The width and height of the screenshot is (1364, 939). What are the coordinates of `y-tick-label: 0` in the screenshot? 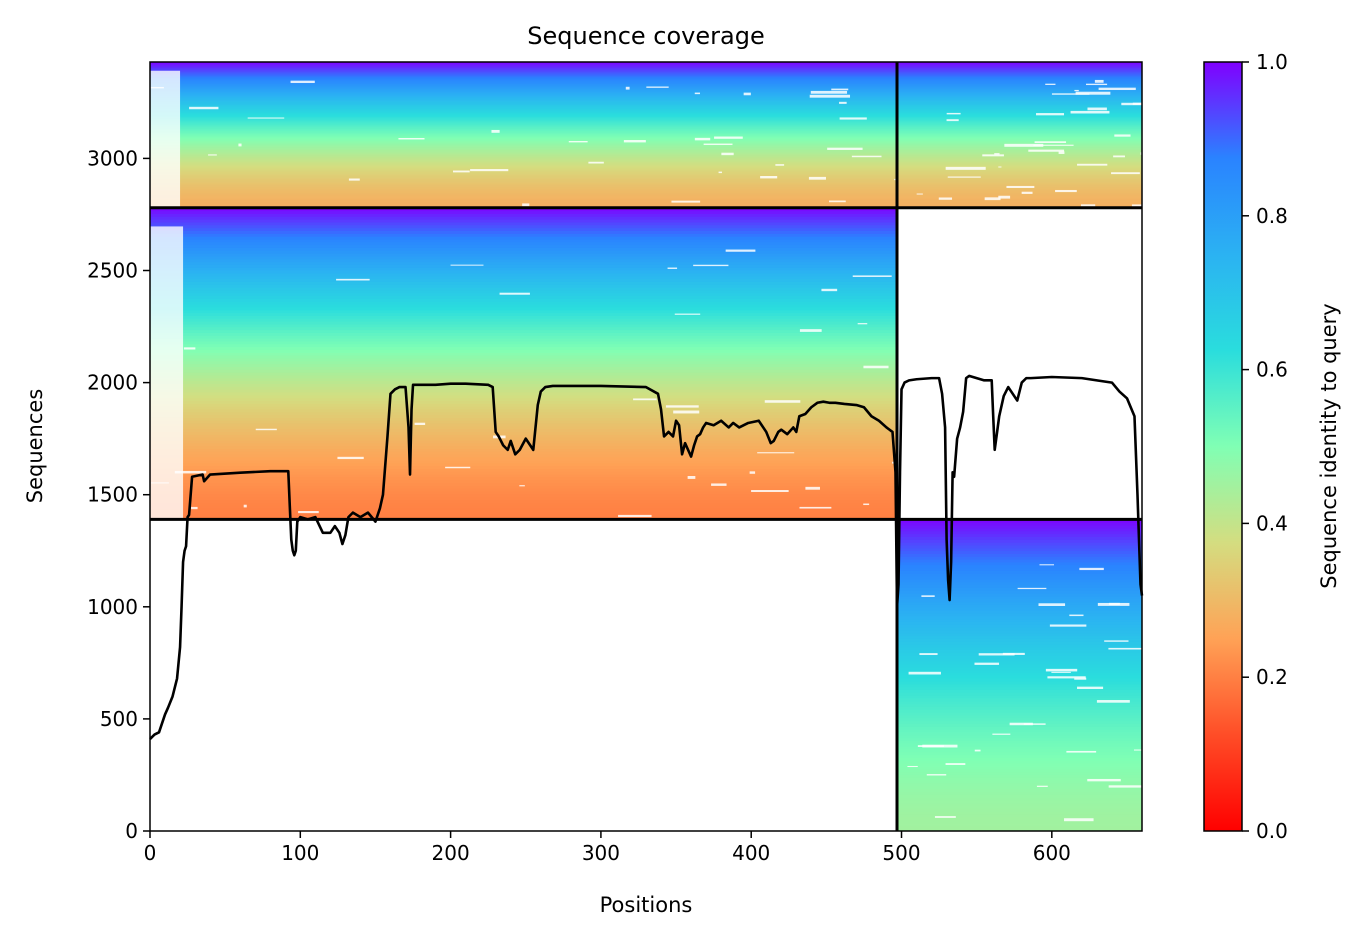 It's located at (131, 831).